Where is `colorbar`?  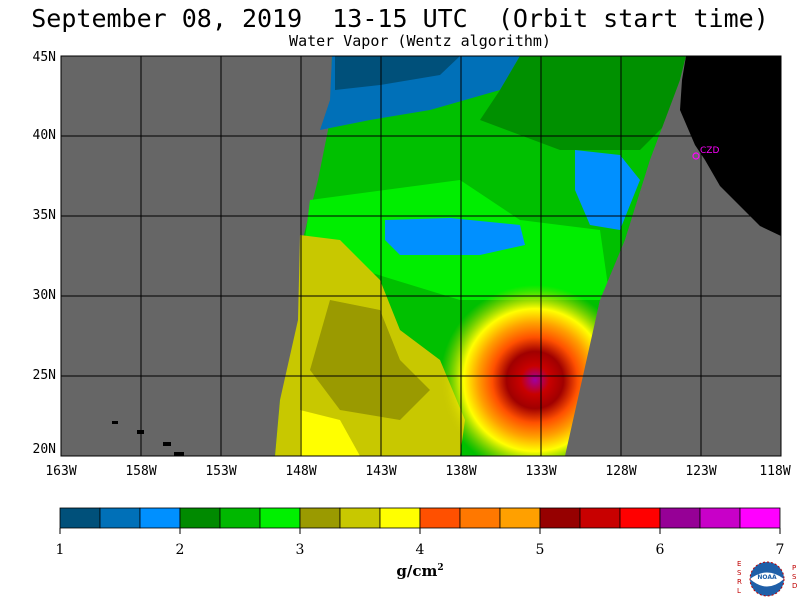
colorbar is located at coordinates (420, 520).